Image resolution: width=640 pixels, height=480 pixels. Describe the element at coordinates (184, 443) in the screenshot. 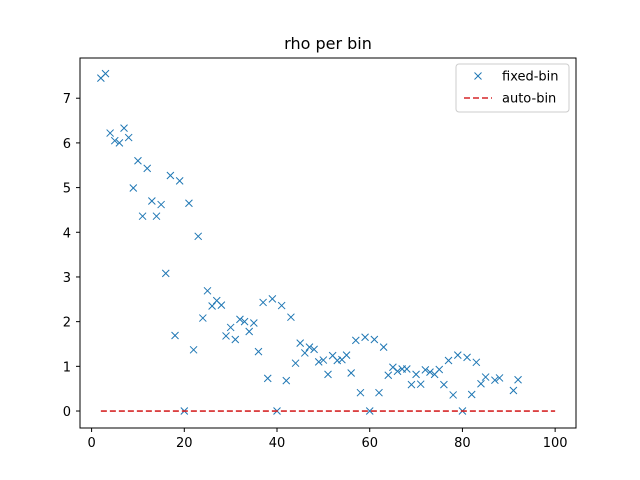

I see `x-tick-label-1: 20` at that location.